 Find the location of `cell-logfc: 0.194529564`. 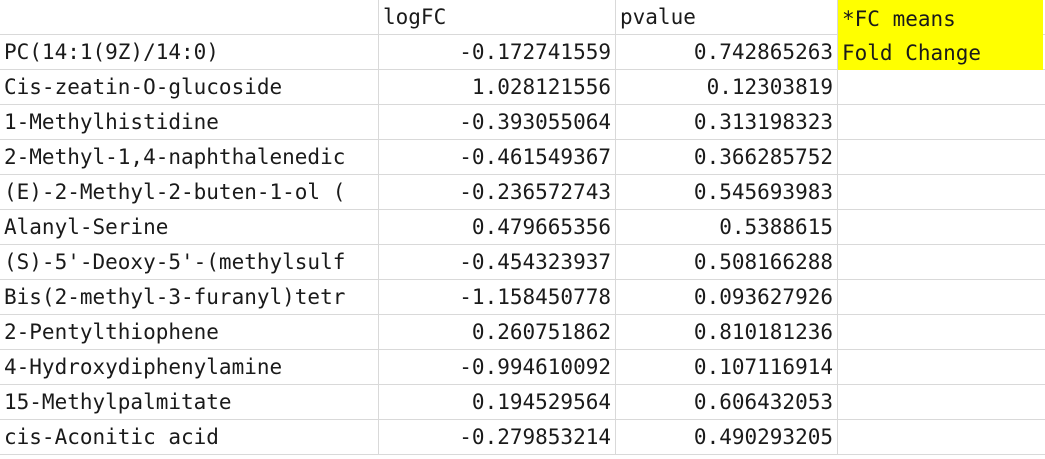

cell-logfc: 0.194529564 is located at coordinates (497, 402).